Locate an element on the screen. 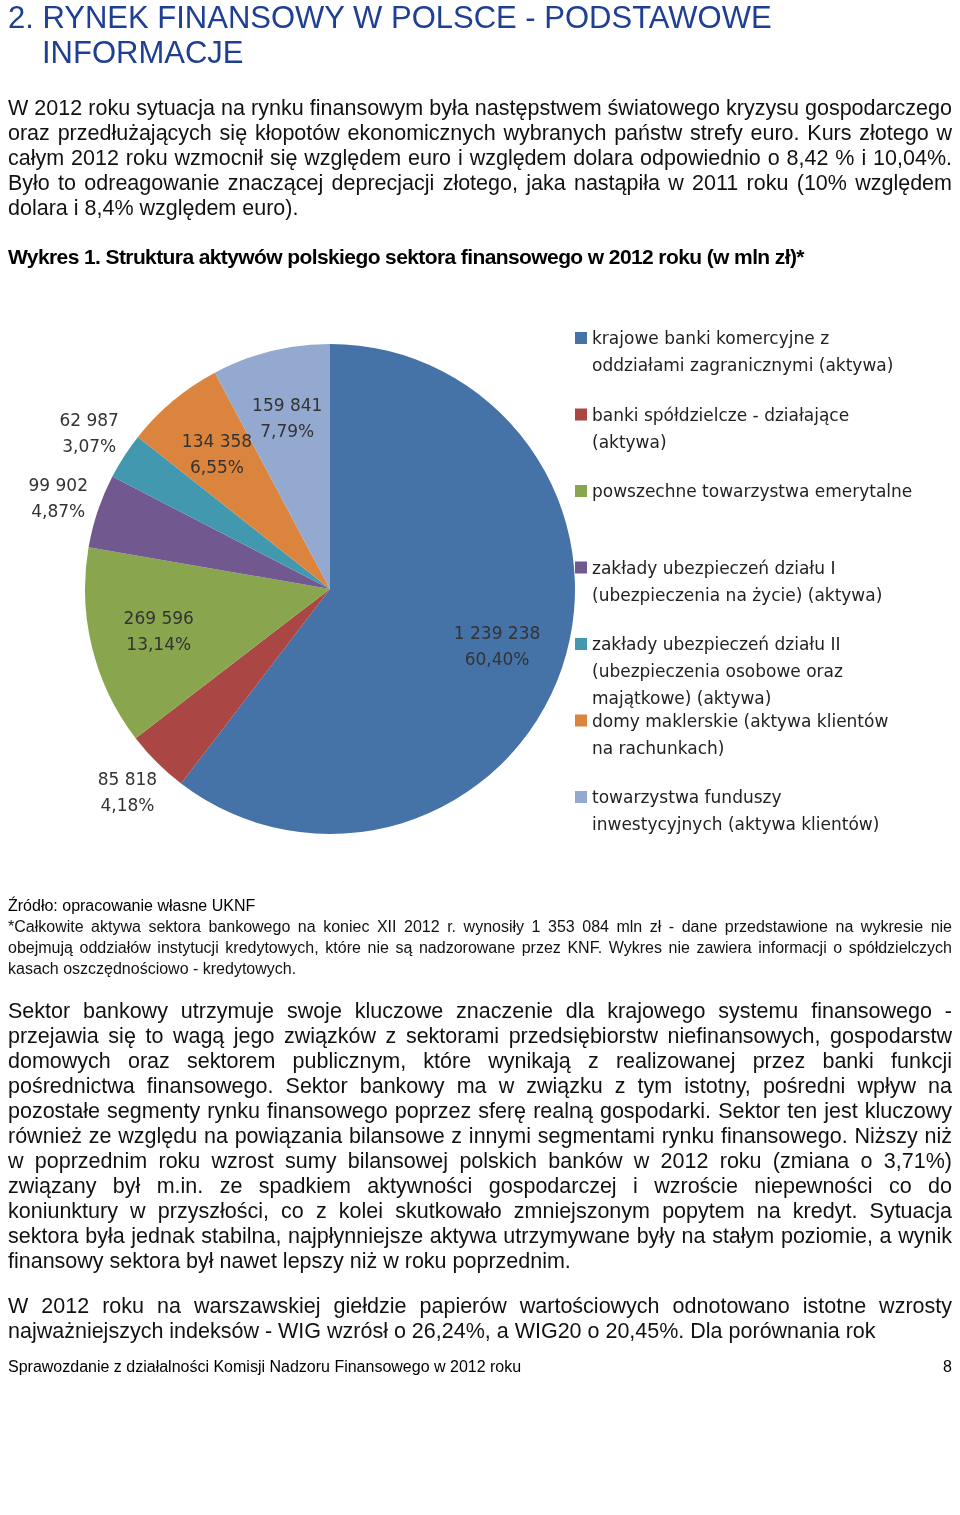 This screenshot has width=960, height=1515. data-label: 159 841 7,79% is located at coordinates (287, 417).